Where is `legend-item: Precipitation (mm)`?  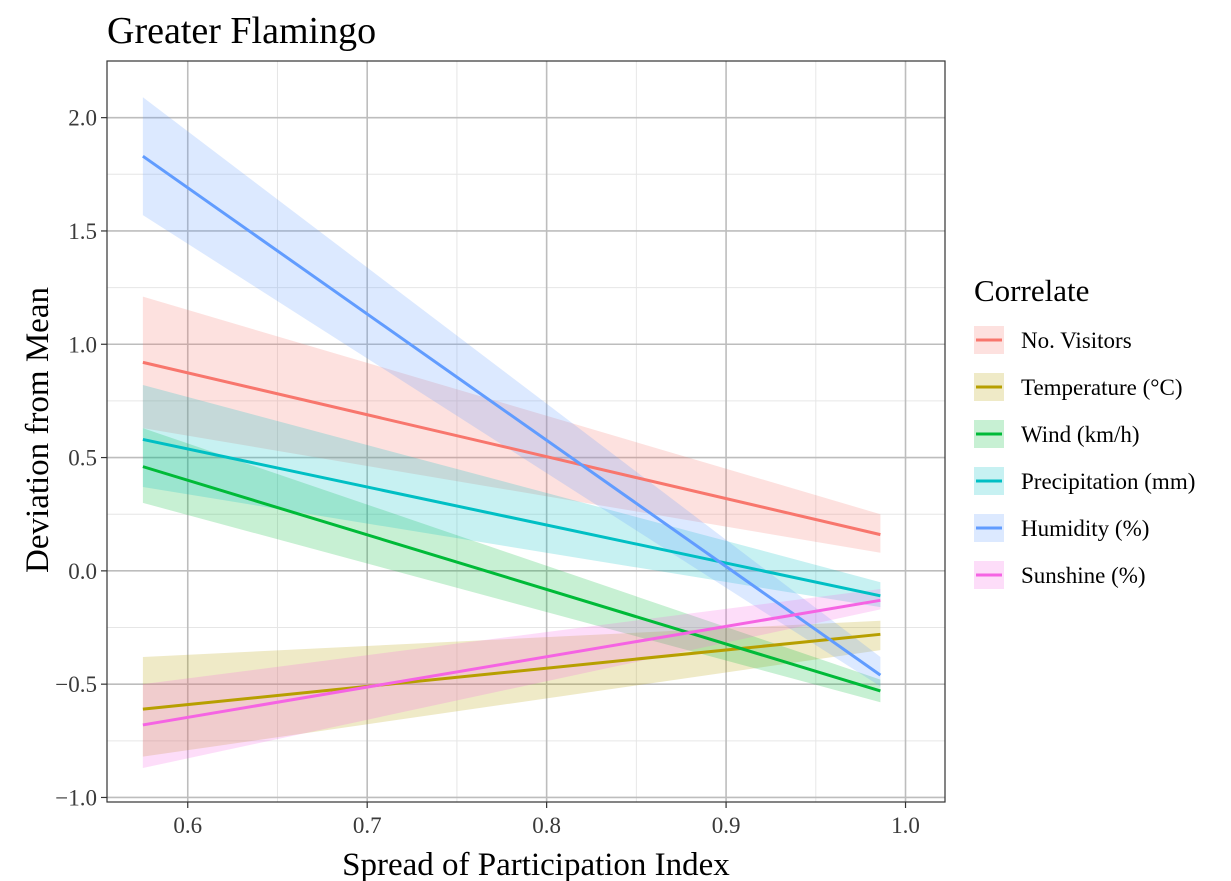 legend-item: Precipitation (mm) is located at coordinates (1084, 481).